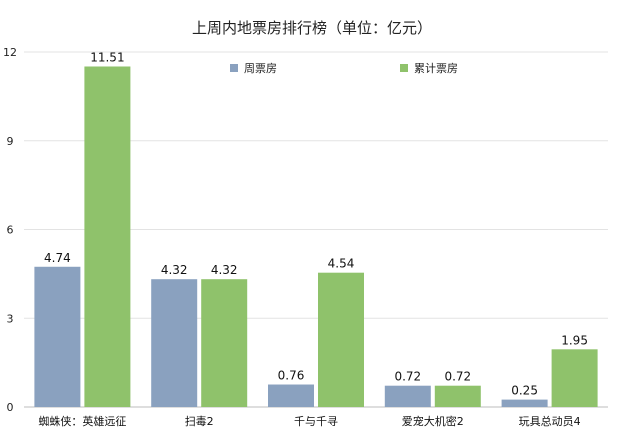  I want to click on data-label: 0.25, so click(524, 391).